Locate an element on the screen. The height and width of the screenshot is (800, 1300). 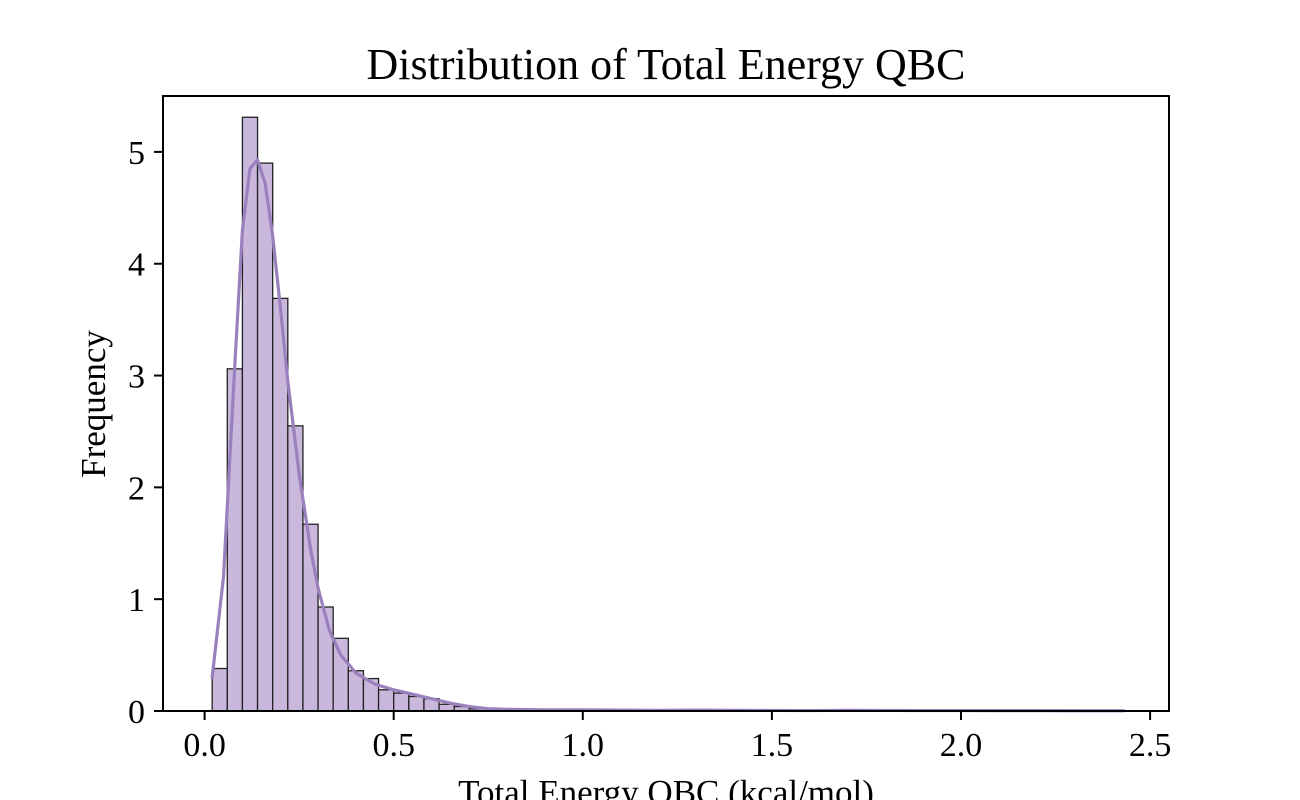
y-tick-label: 0 is located at coordinates (136, 712).